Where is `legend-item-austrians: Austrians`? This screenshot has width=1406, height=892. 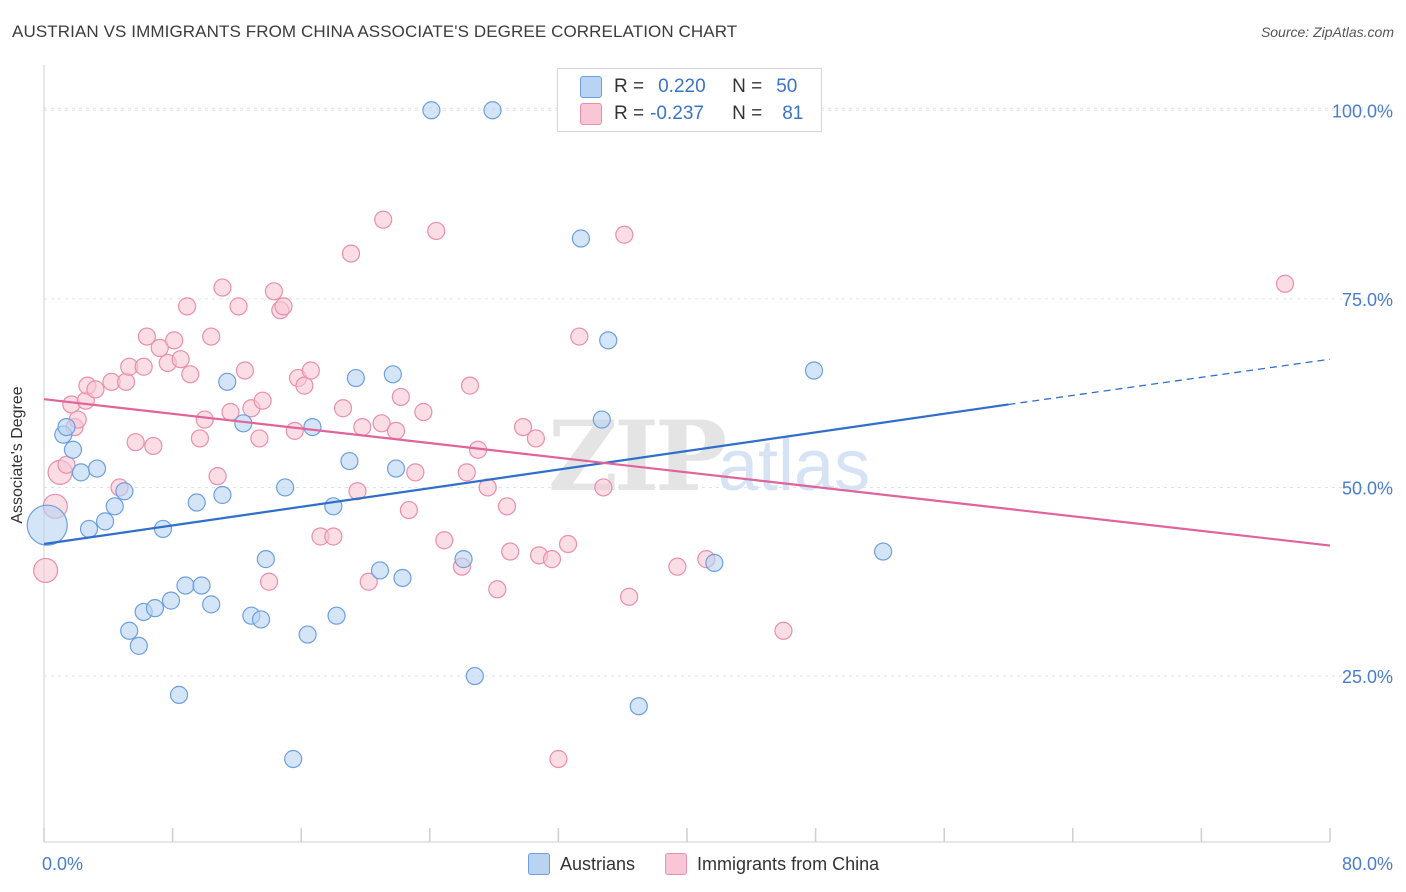
legend-item-austrians: Austrians is located at coordinates (581, 864).